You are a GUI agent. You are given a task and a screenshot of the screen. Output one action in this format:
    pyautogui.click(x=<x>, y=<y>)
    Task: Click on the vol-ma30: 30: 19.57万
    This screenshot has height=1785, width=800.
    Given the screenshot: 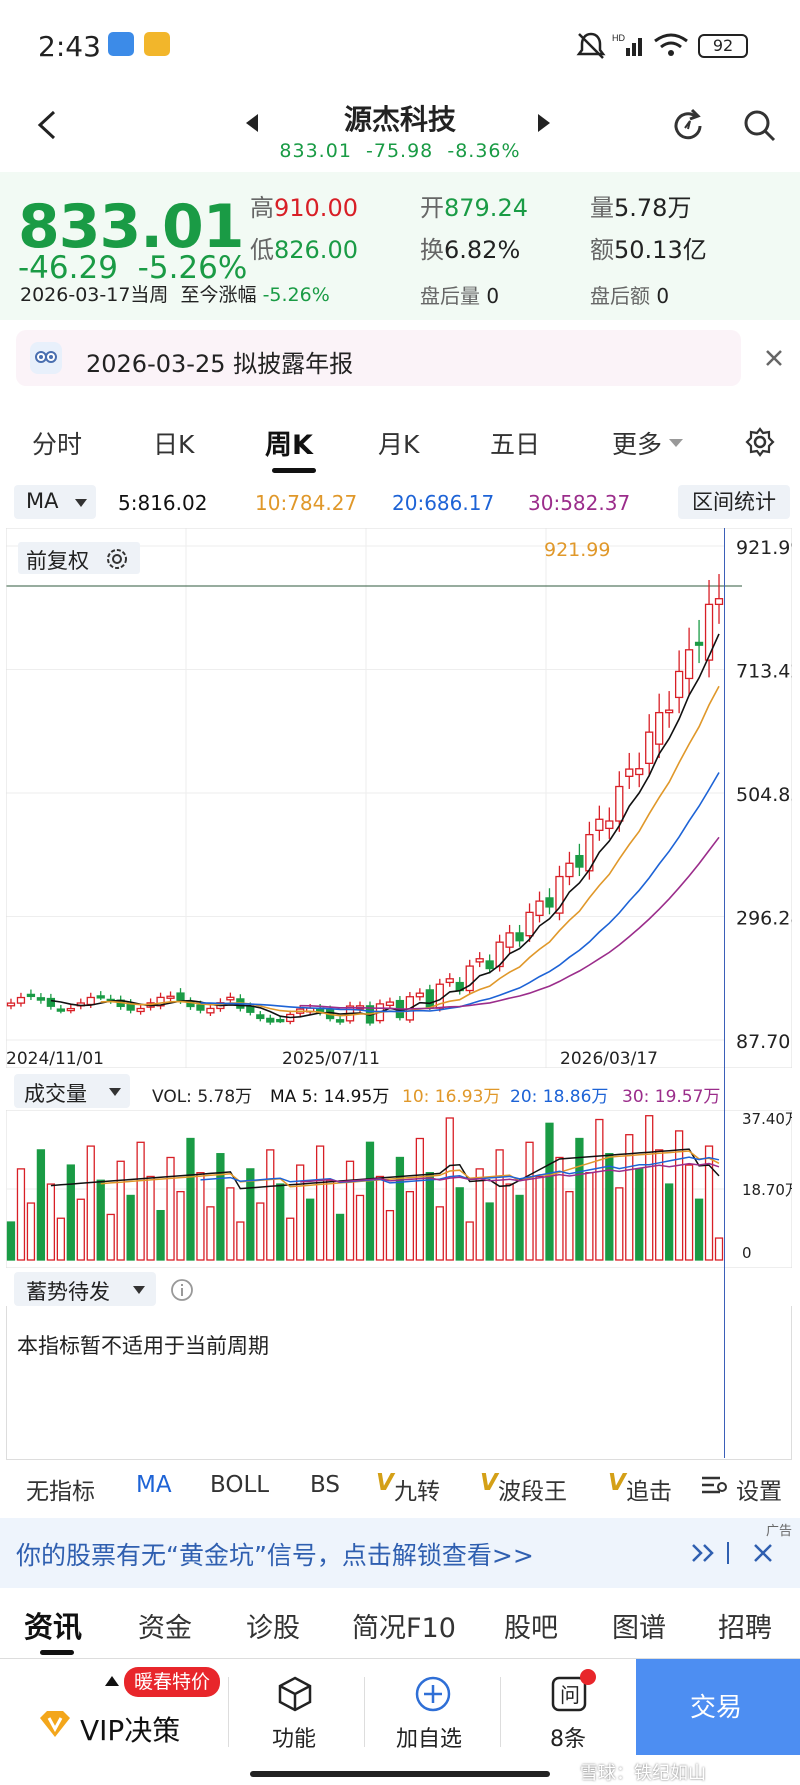 What is the action you would take?
    pyautogui.click(x=671, y=1097)
    